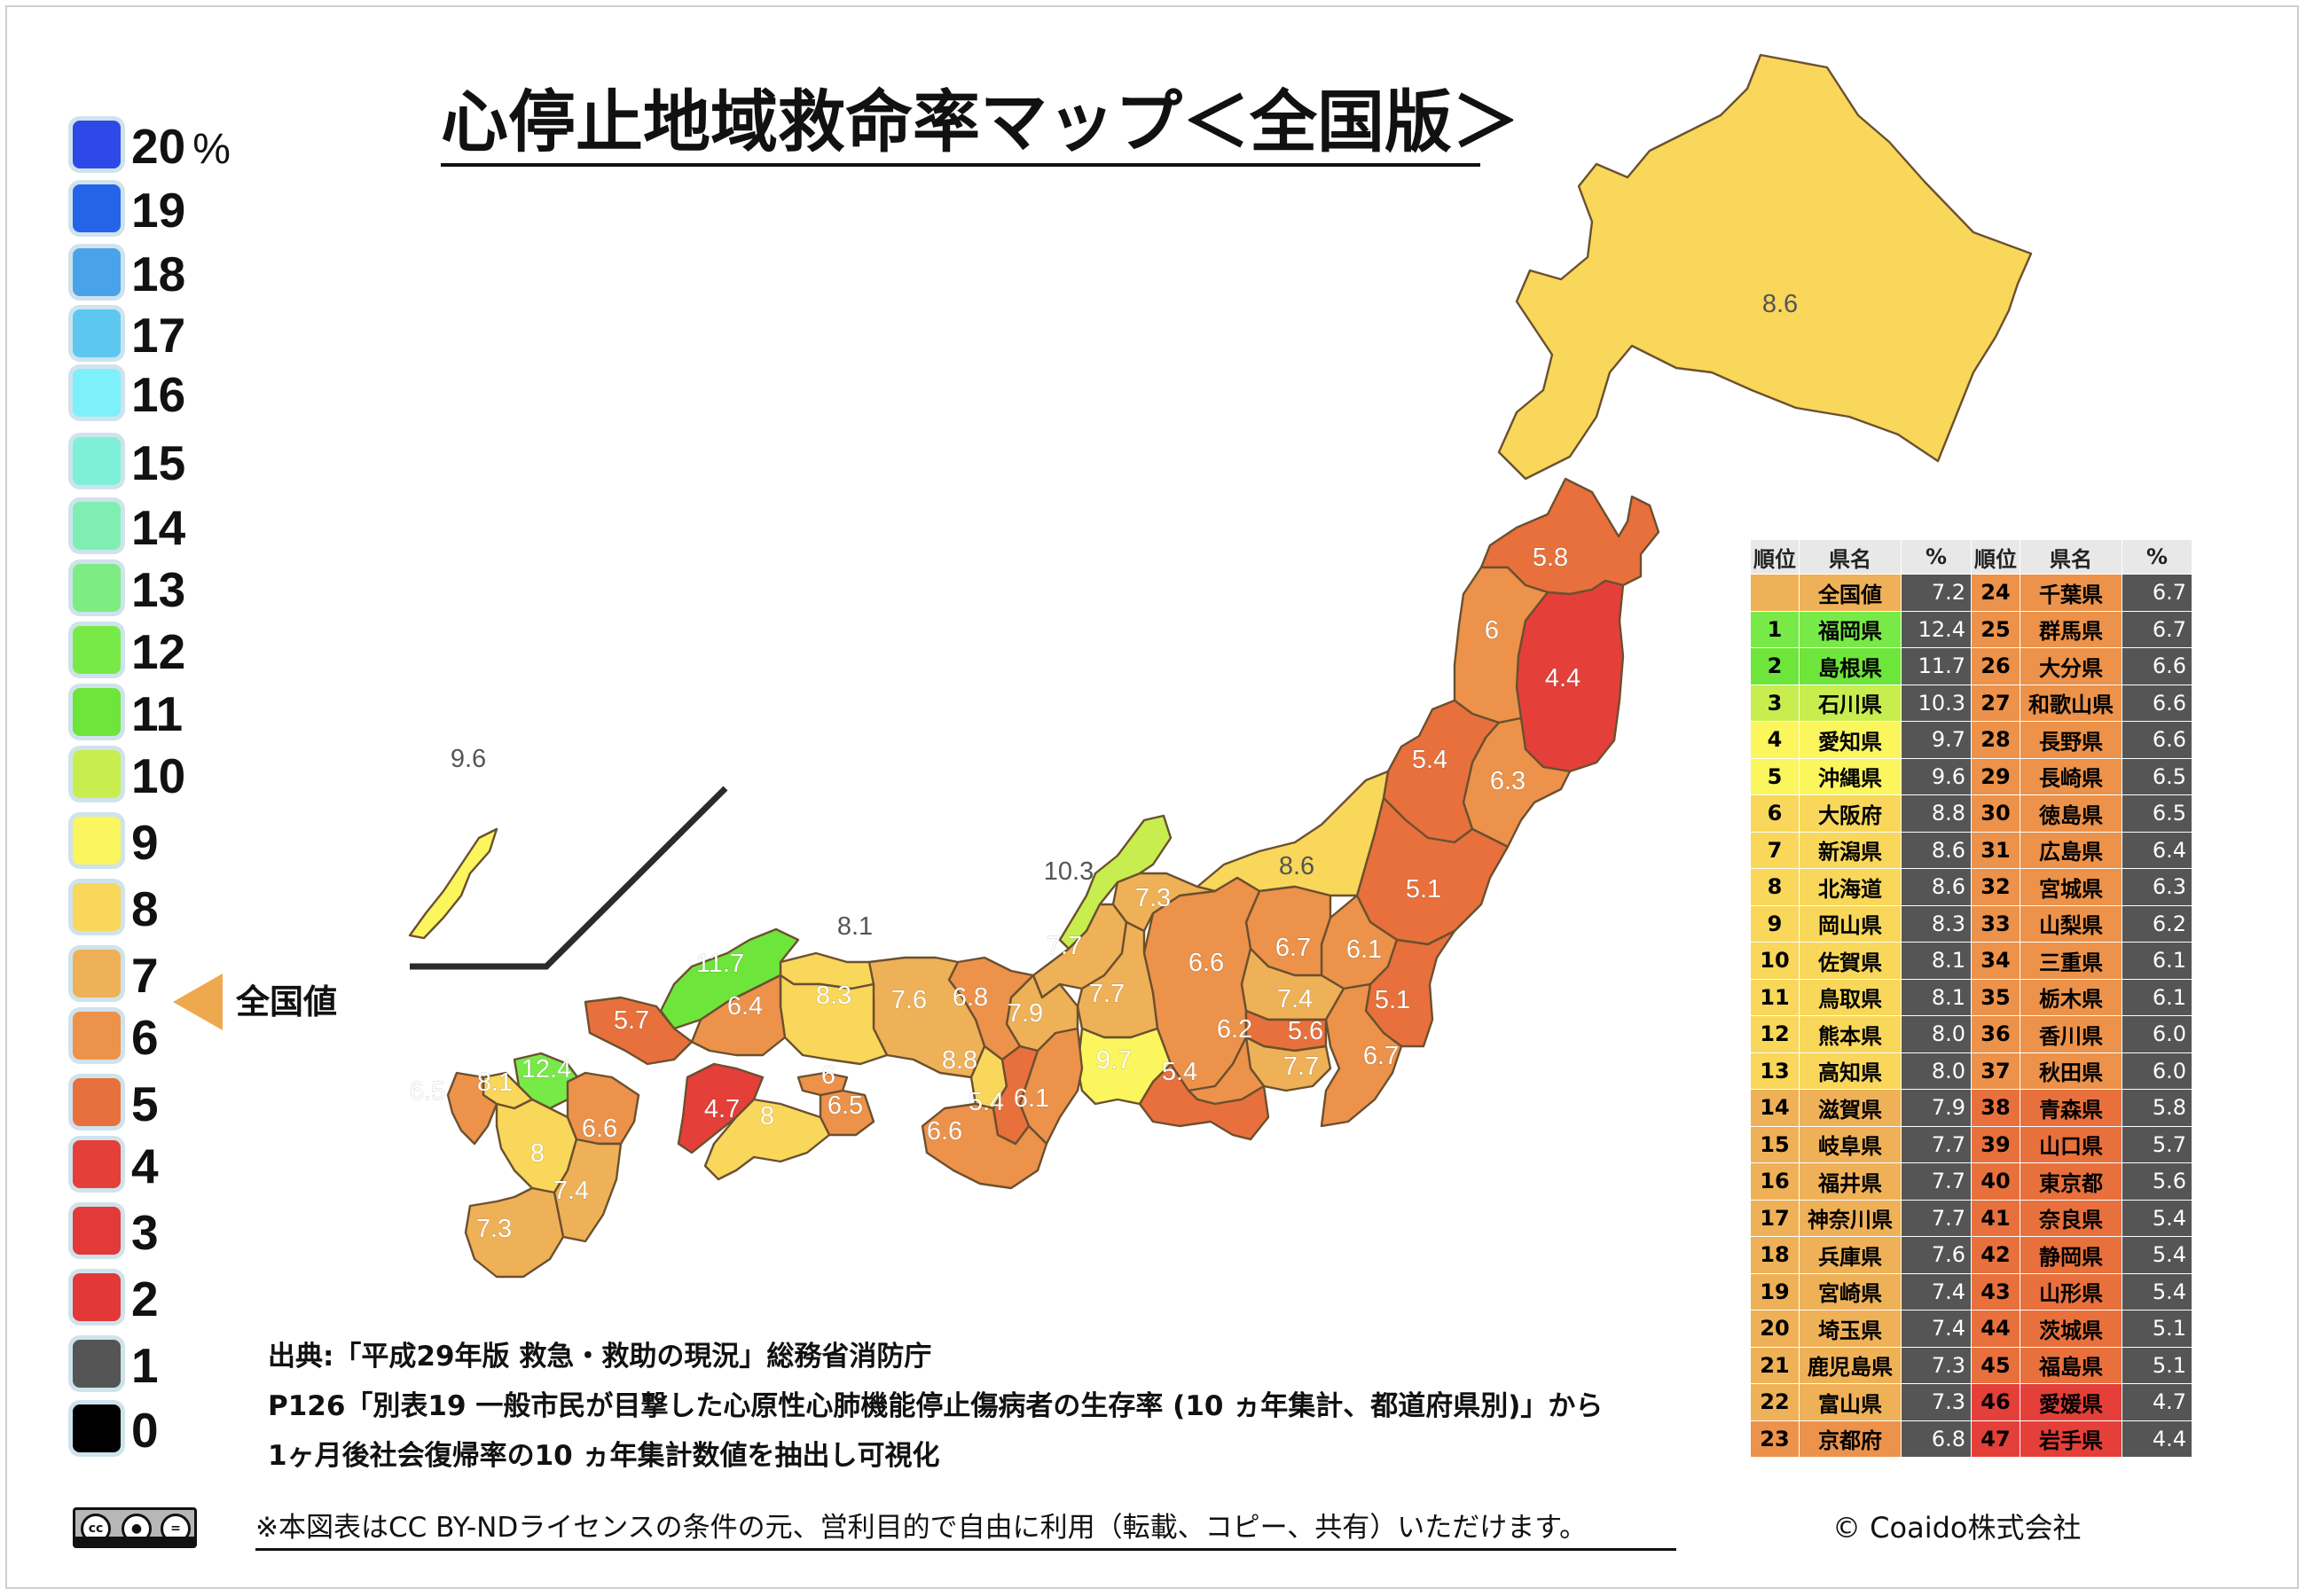  I want to click on prefecture-value-label: 8.6, so click(1296, 866).